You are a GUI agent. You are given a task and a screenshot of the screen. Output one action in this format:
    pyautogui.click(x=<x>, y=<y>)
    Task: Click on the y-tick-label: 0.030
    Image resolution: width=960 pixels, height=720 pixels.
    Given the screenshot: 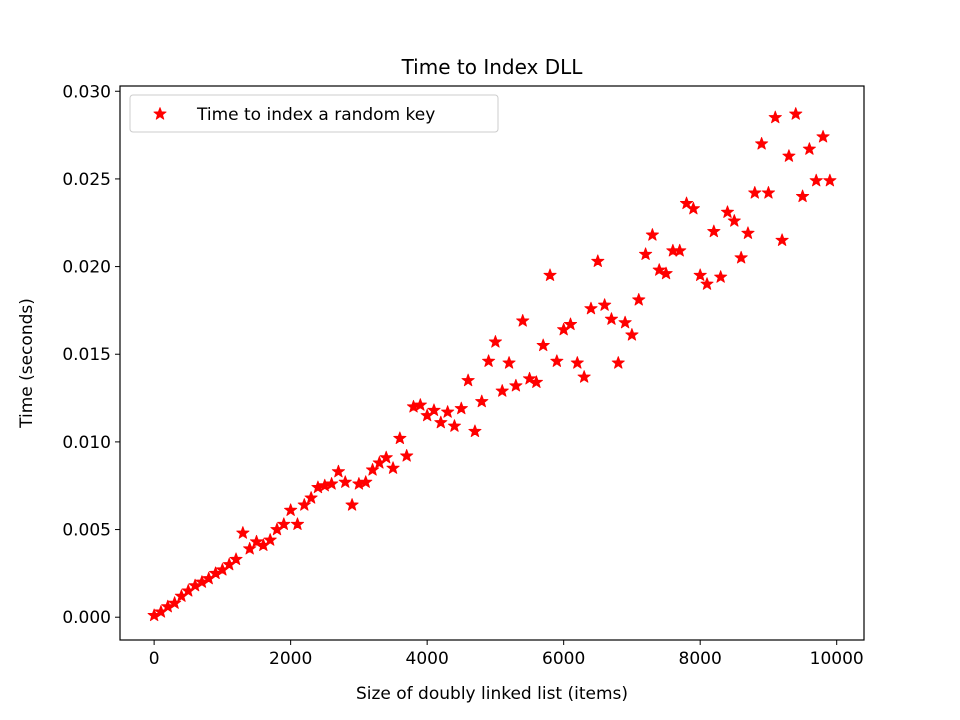 What is the action you would take?
    pyautogui.click(x=86, y=92)
    